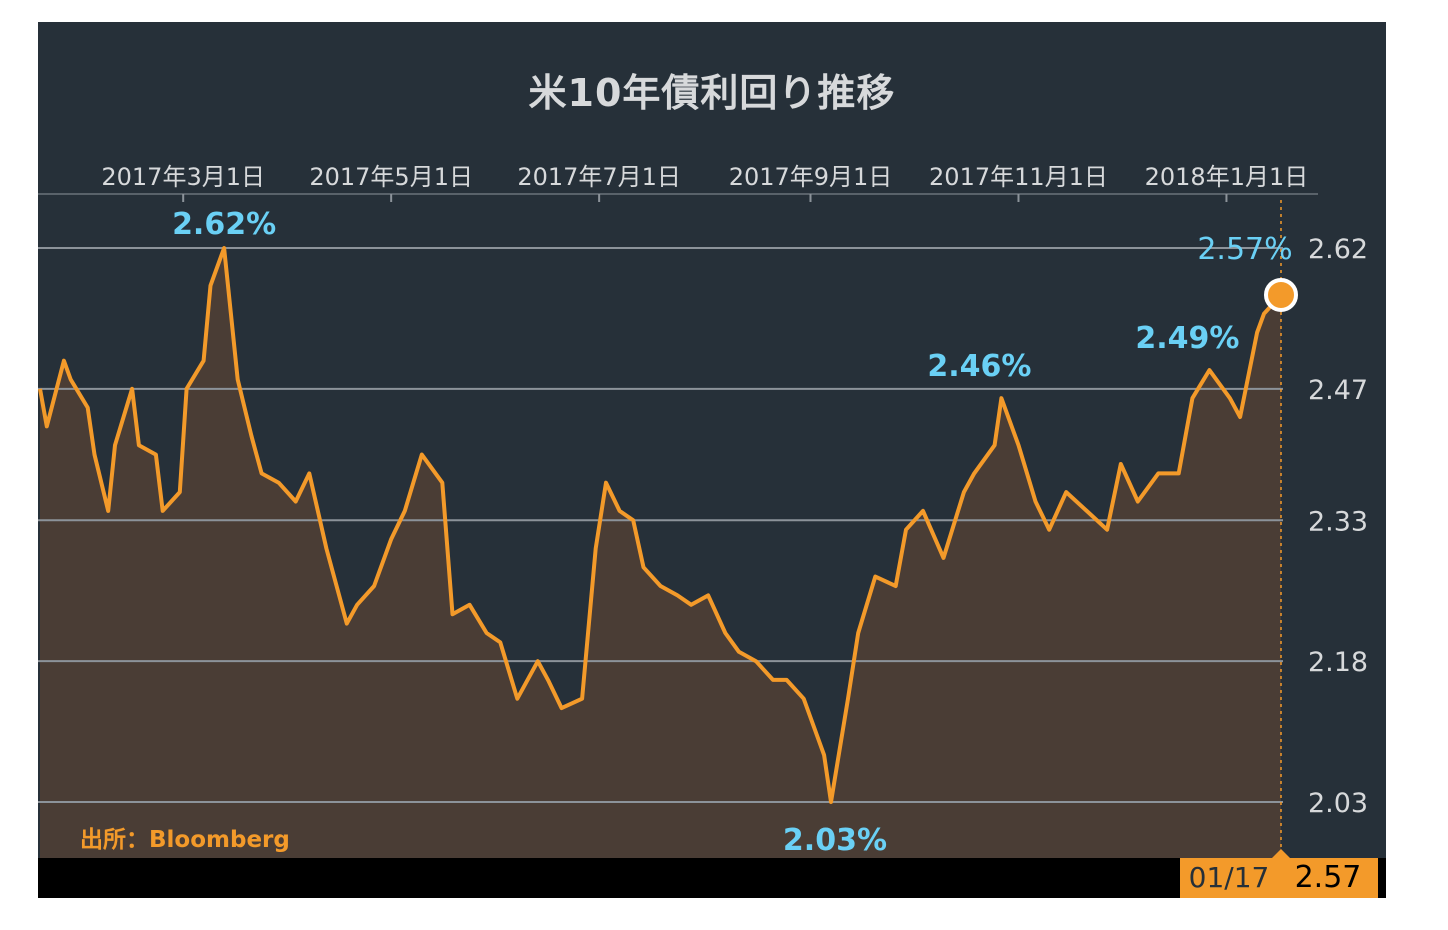 This screenshot has height=930, width=1448. What do you see at coordinates (1227, 177) in the screenshot?
I see `x-tick-label: 2018年1月1日` at bounding box center [1227, 177].